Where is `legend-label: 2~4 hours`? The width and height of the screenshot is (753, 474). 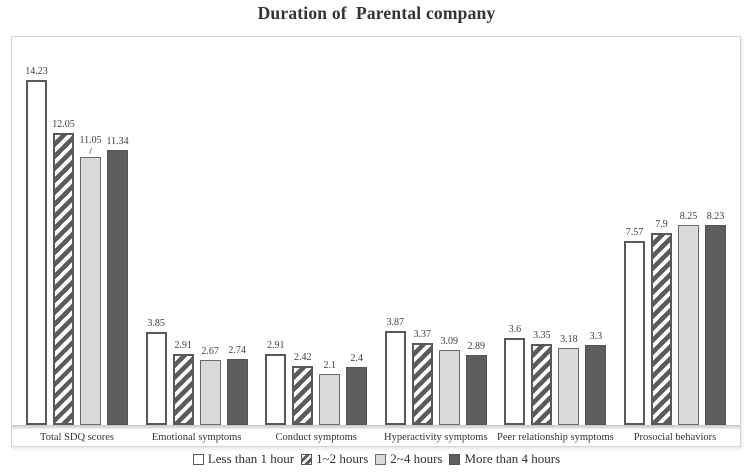
legend-label: 2~4 hours is located at coordinates (416, 458).